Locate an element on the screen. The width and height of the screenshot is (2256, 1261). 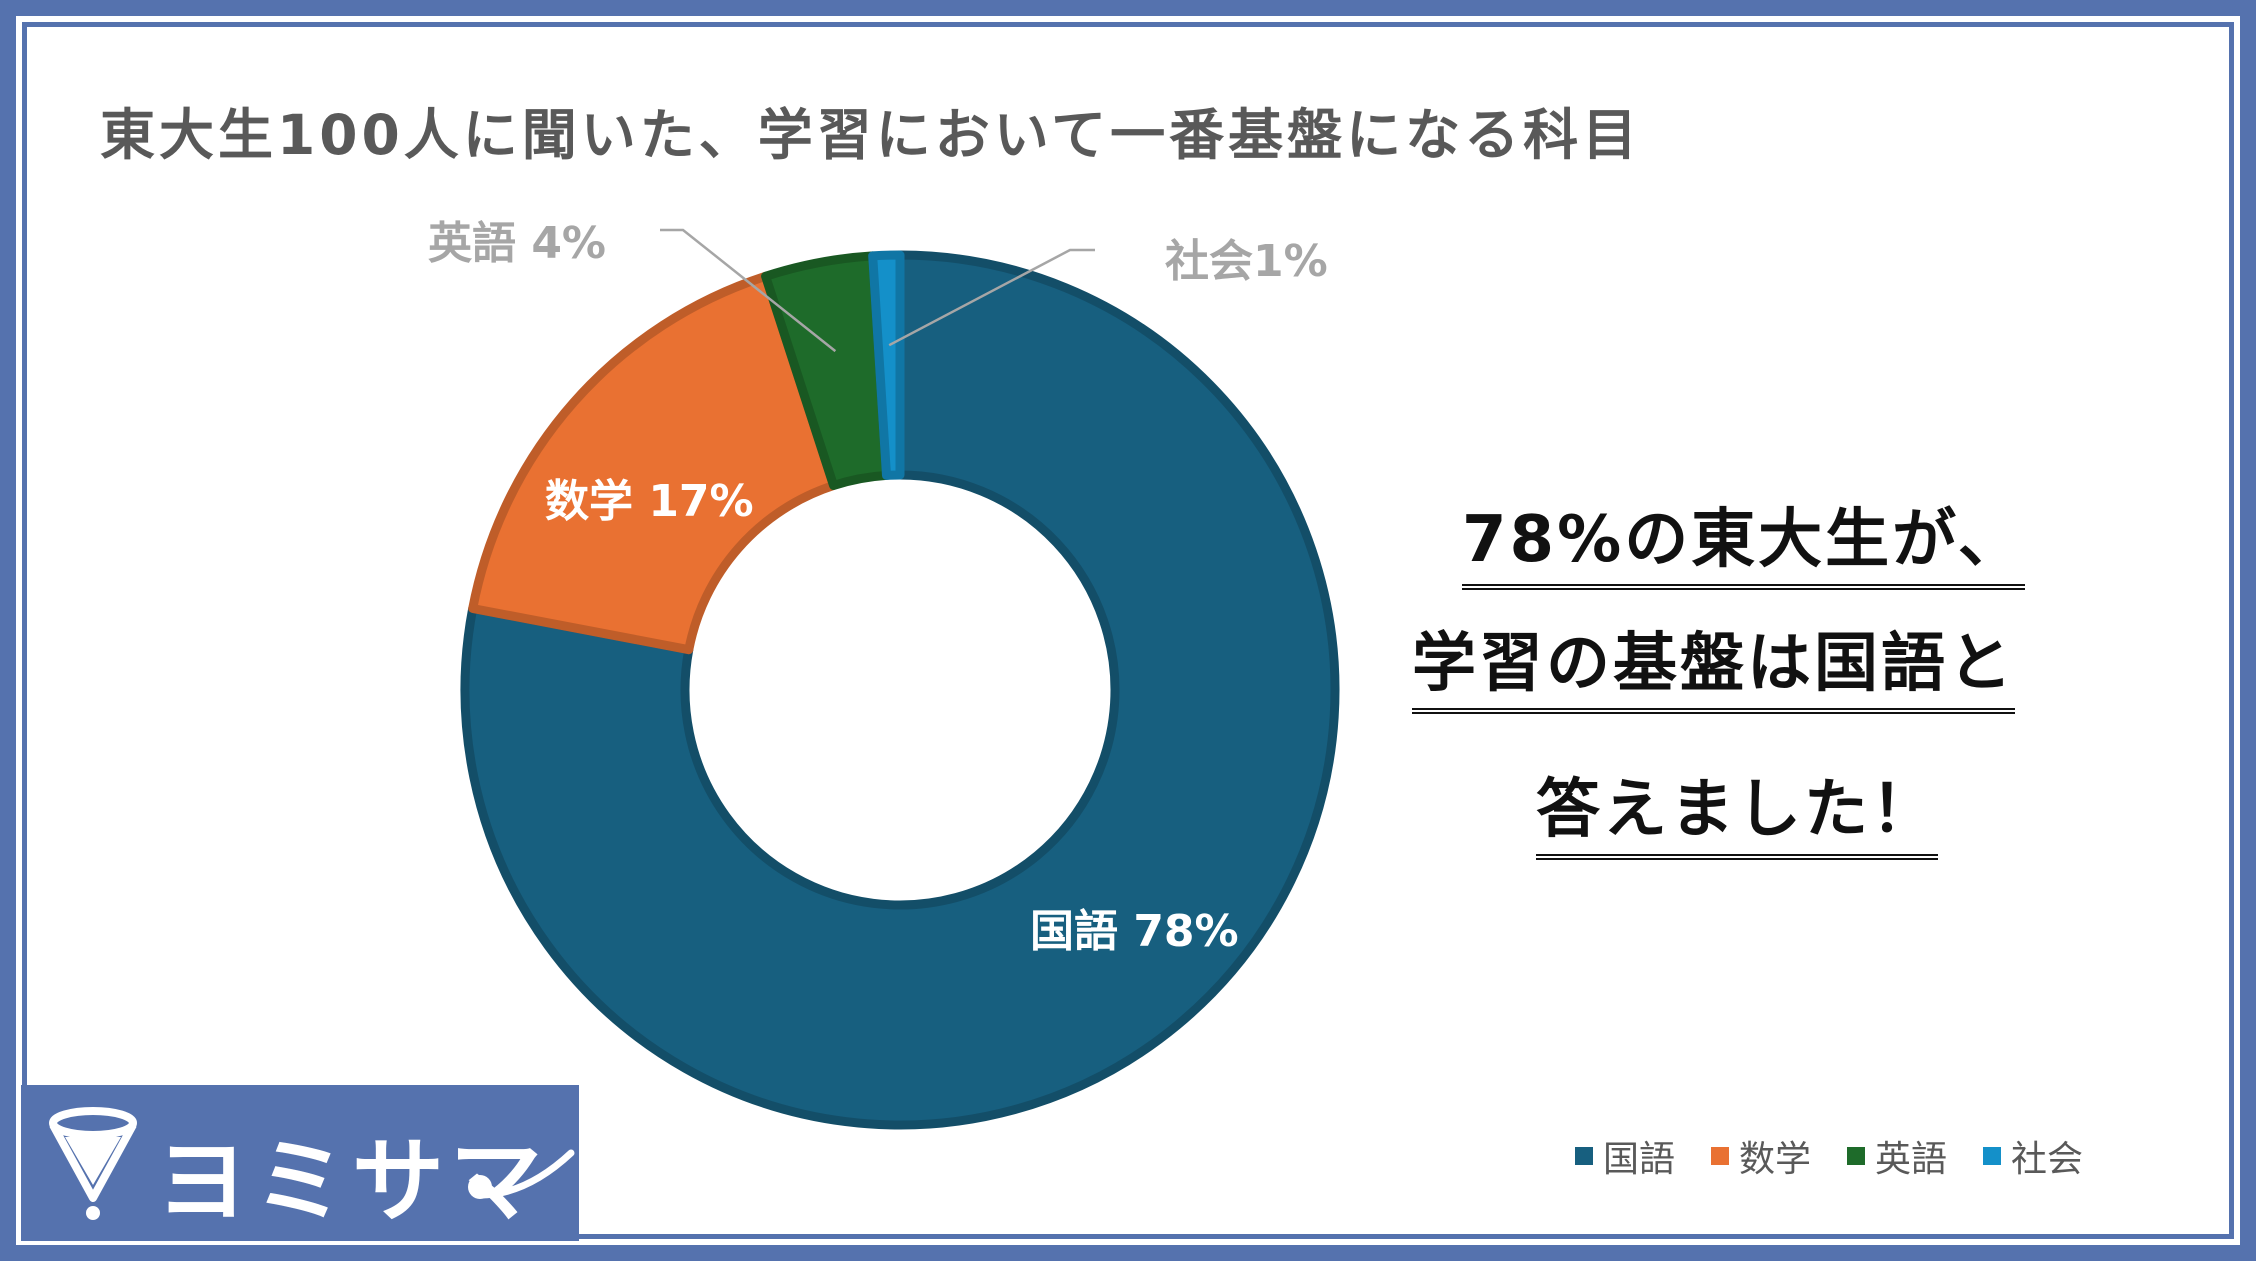
logo: ヨミサマ is located at coordinates (300, 1163).